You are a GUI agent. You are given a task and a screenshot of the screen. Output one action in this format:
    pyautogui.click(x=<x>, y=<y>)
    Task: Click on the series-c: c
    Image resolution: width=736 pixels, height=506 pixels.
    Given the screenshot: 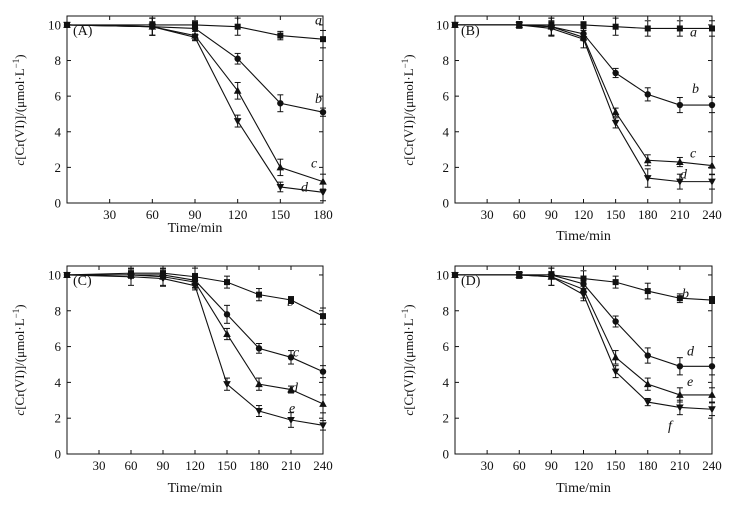 What is the action you would take?
    pyautogui.click(x=195, y=103)
    